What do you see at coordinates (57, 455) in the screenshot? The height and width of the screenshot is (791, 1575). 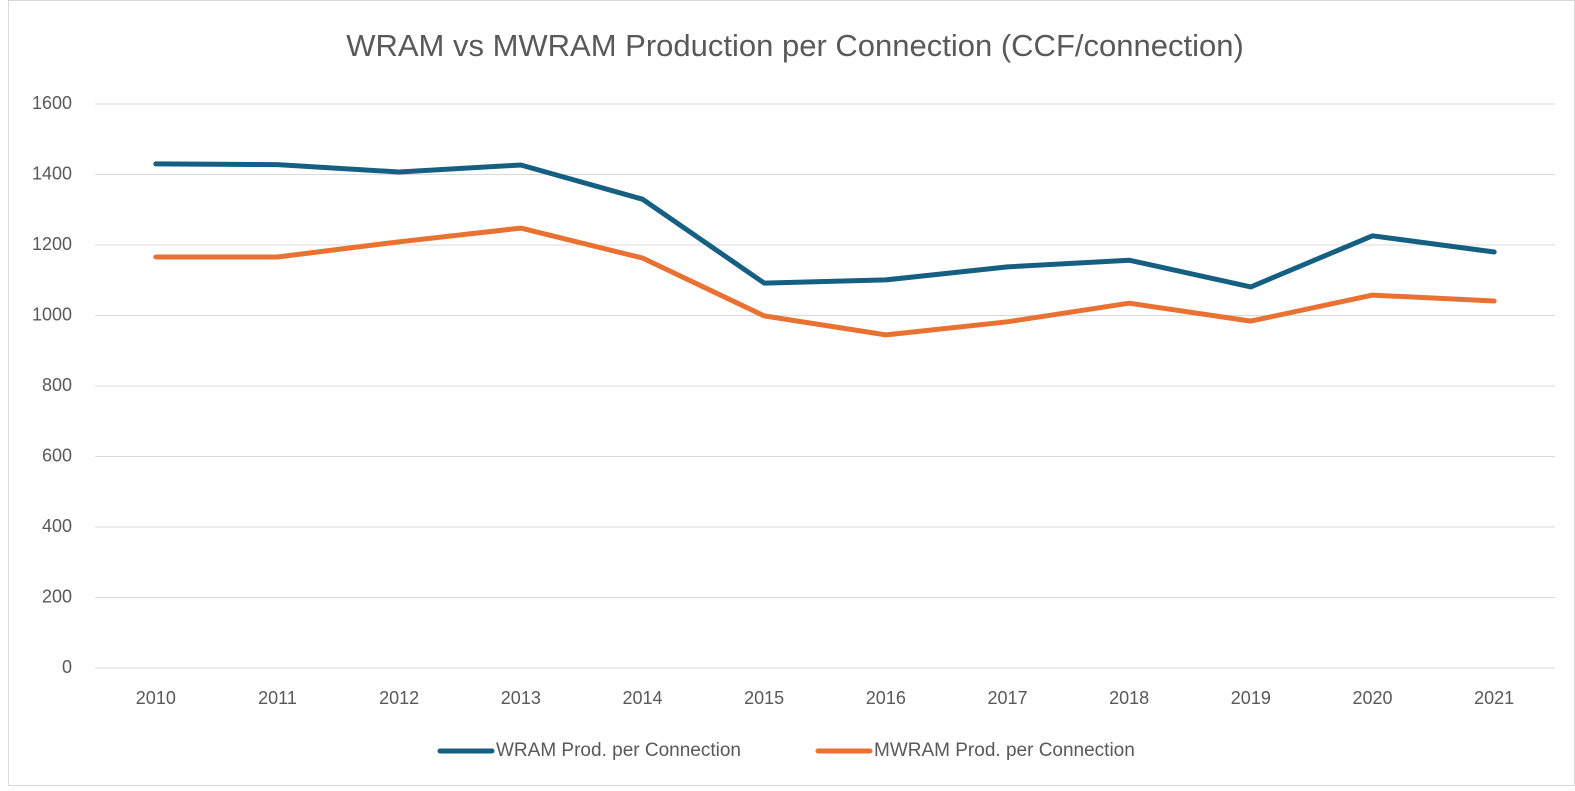 I see `y-tick-label: 600` at bounding box center [57, 455].